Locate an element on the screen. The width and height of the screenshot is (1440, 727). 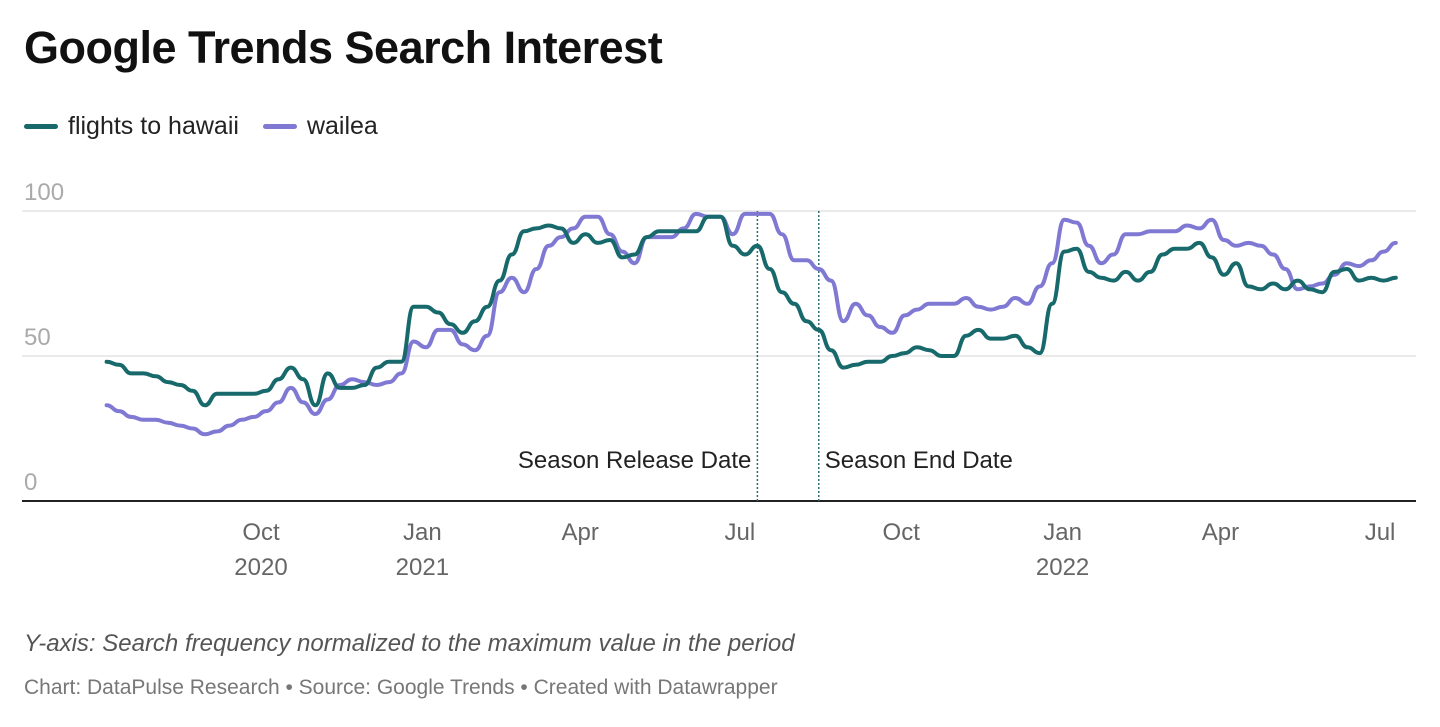
chart-title: Google Trends Search Interest is located at coordinates (343, 47).